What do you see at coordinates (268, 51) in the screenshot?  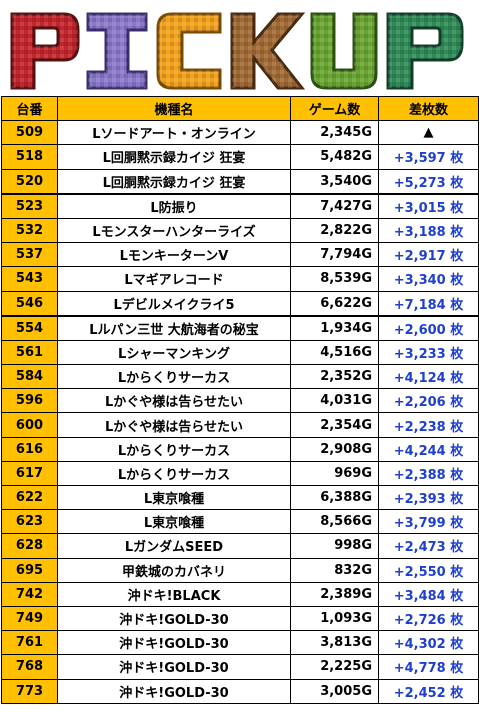 I see `letter-k` at bounding box center [268, 51].